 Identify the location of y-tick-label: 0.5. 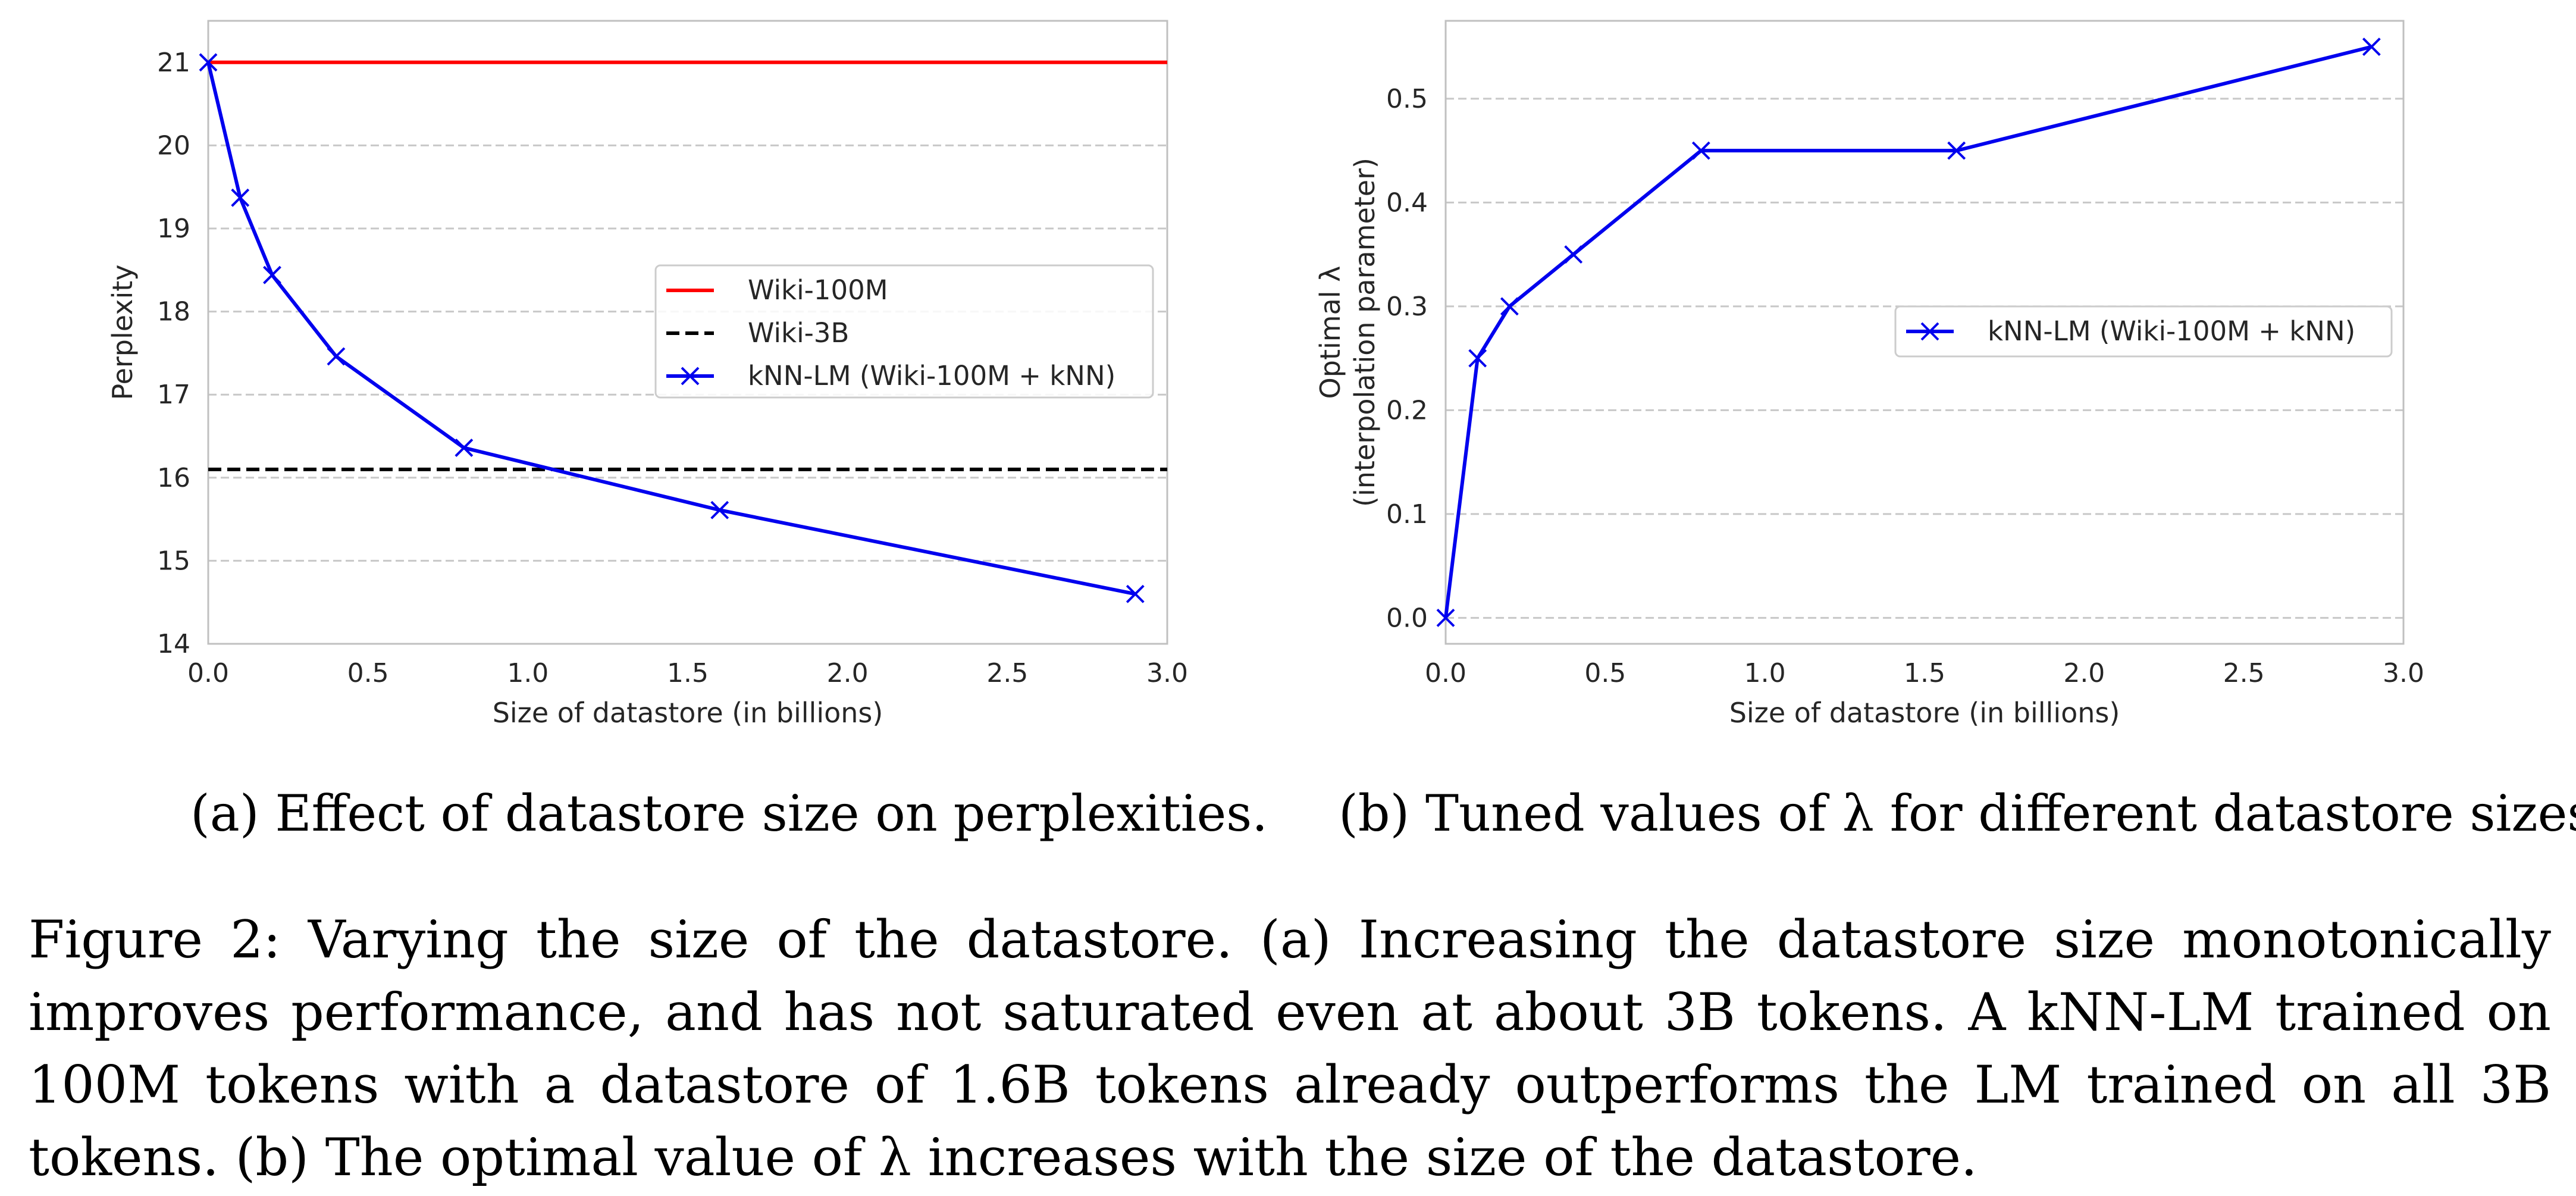
(1407, 99).